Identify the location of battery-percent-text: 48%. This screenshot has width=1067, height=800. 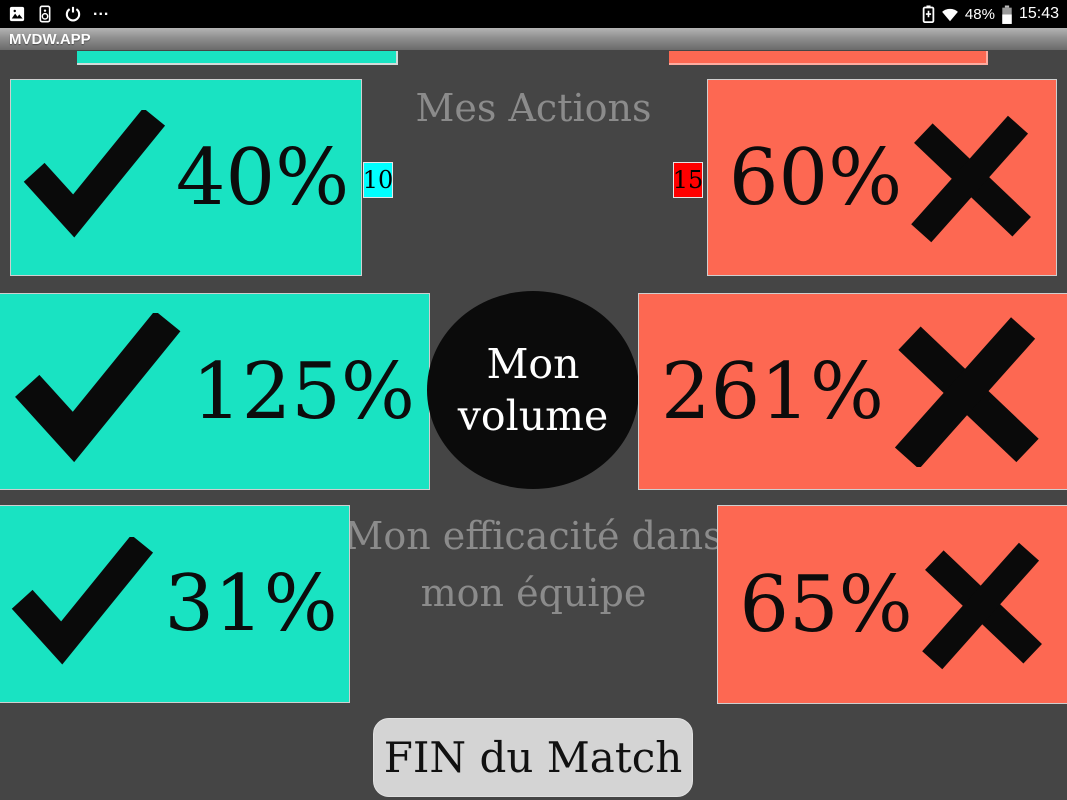
(979, 14).